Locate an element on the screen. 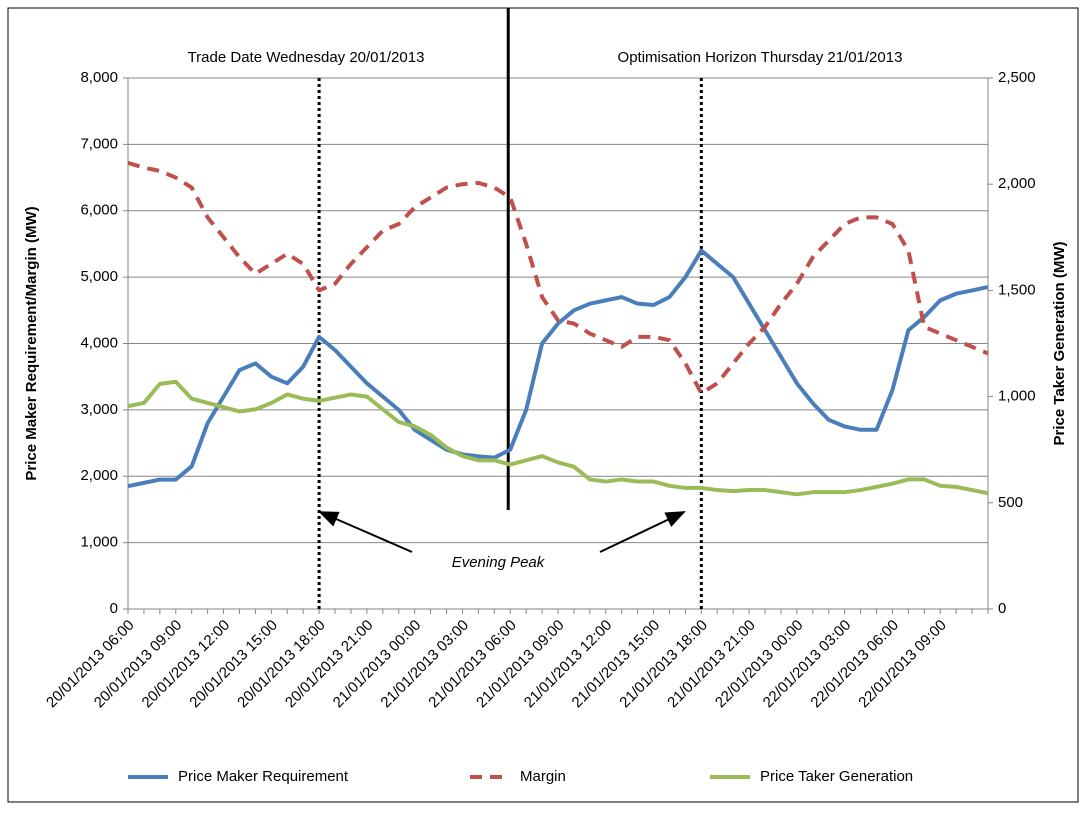 The height and width of the screenshot is (817, 1087). y-tick-label: 7,000 is located at coordinates (99, 143).